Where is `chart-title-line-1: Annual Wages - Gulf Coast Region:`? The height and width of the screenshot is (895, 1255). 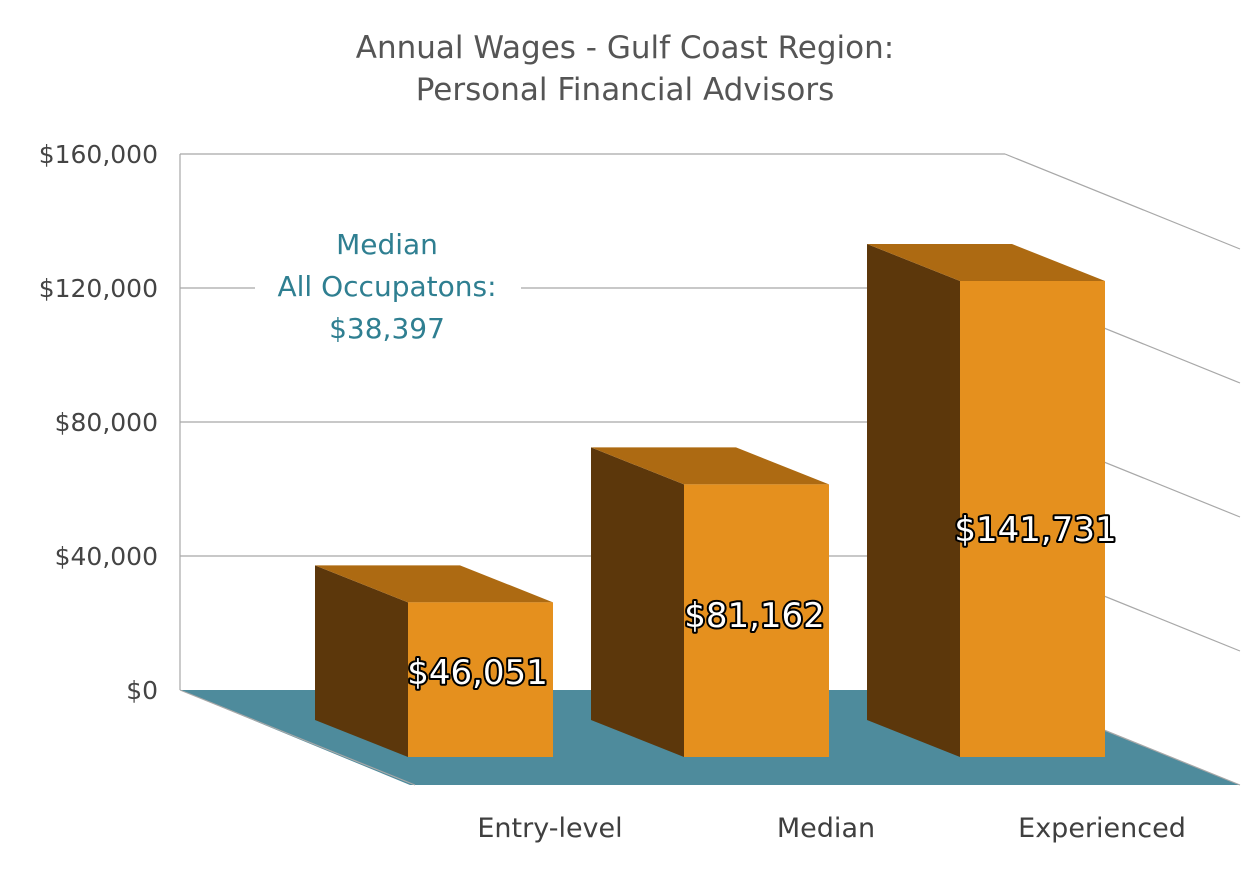 chart-title-line-1: Annual Wages - Gulf Coast Region: is located at coordinates (625, 48).